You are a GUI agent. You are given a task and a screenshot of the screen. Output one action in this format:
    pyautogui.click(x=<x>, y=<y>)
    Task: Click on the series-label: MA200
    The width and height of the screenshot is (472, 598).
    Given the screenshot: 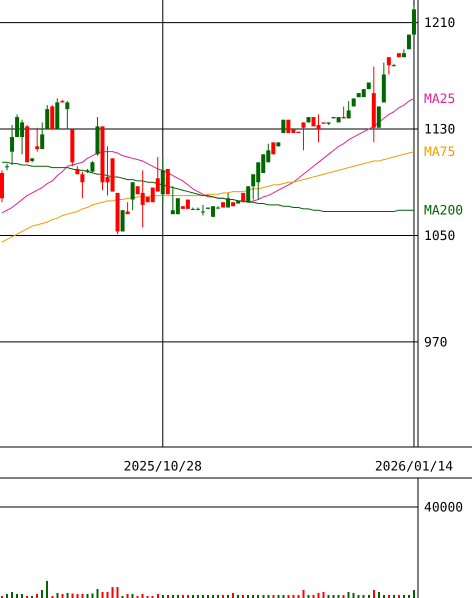 What is the action you would take?
    pyautogui.click(x=444, y=211)
    